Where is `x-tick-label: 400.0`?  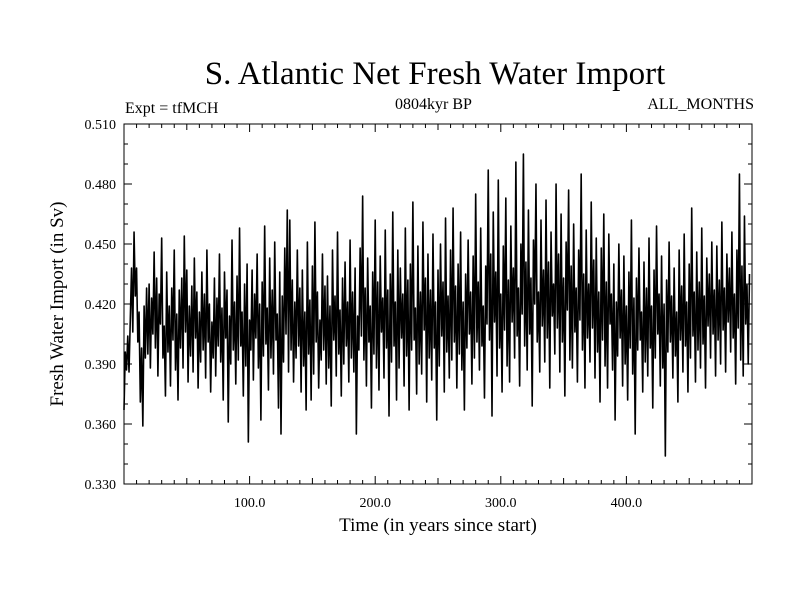 x-tick-label: 400.0 is located at coordinates (627, 503).